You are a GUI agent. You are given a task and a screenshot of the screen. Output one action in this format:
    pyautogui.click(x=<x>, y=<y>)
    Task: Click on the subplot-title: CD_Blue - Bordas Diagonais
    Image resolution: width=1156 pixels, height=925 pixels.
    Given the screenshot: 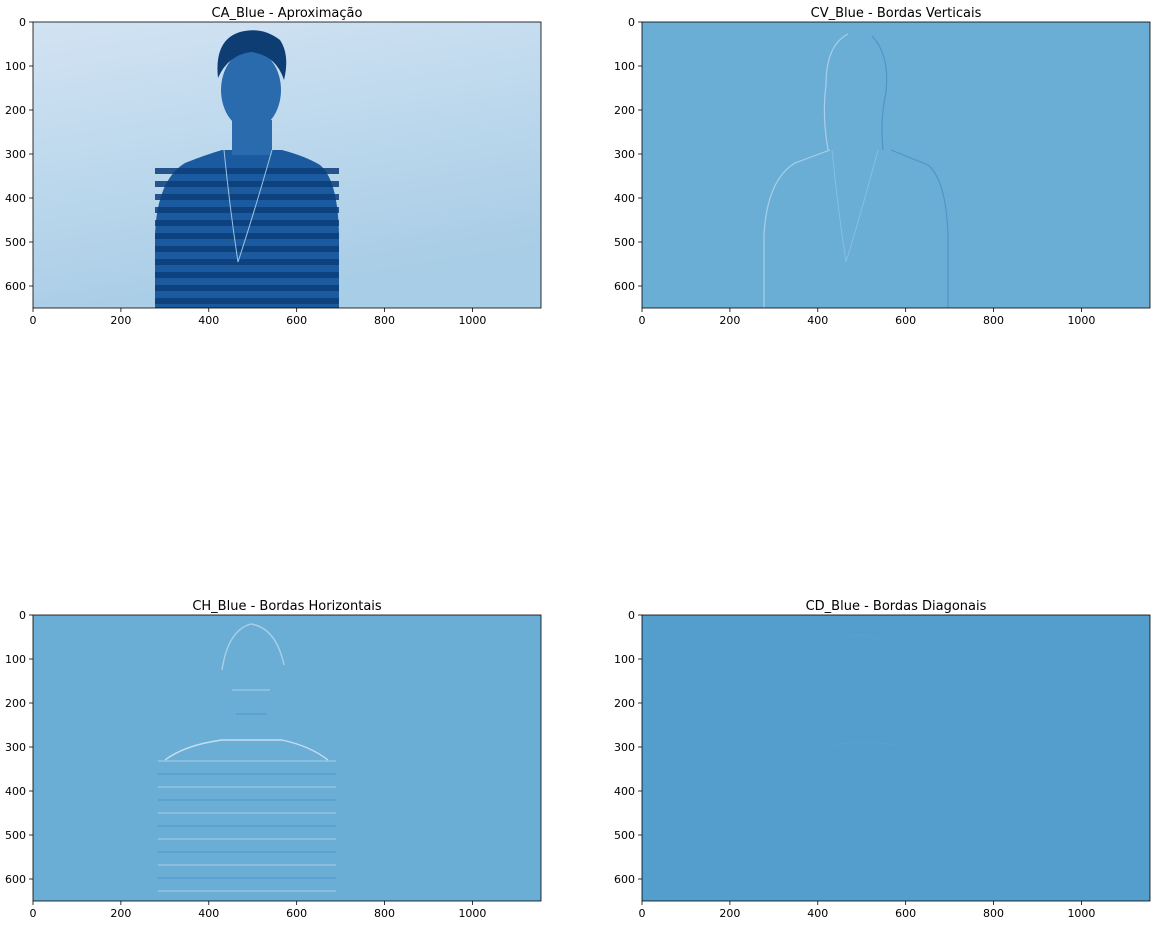 What is the action you would take?
    pyautogui.click(x=896, y=606)
    